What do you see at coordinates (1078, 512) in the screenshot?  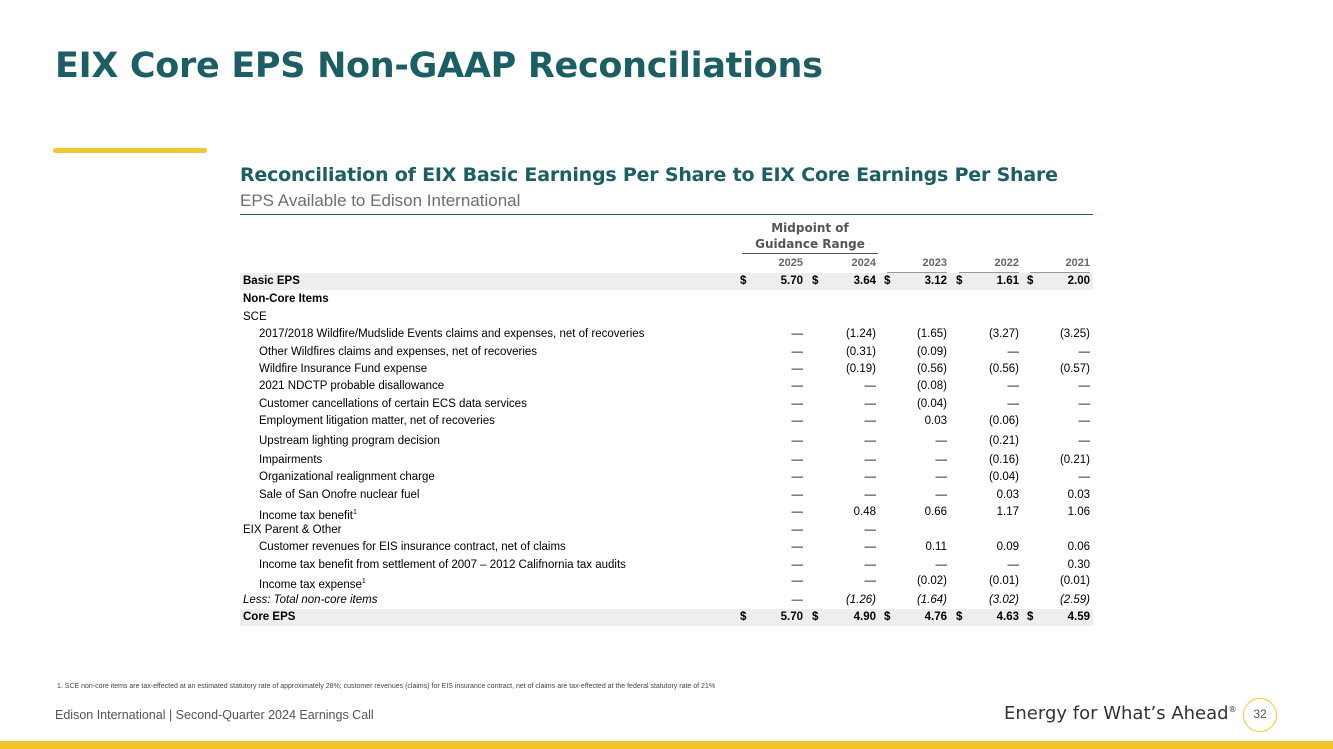 I see `value-cell: 1.06` at bounding box center [1078, 512].